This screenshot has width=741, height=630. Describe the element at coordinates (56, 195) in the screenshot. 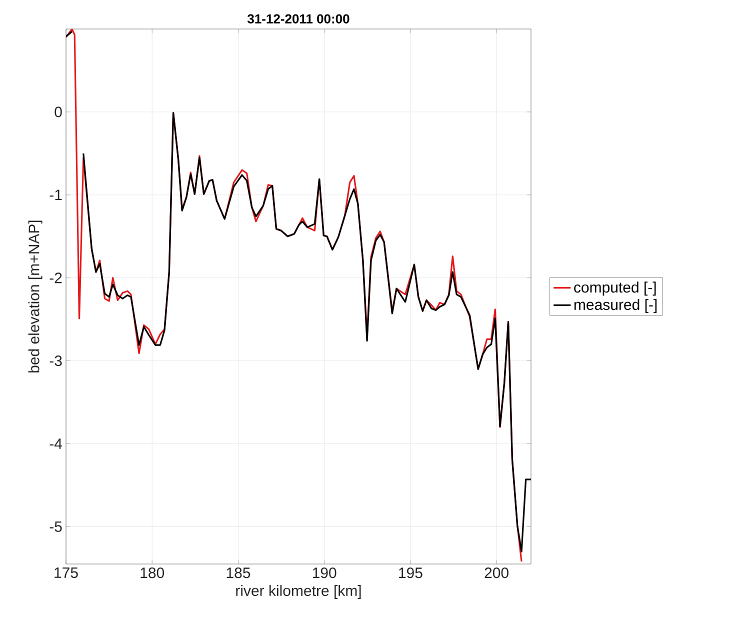

I see `y-tick-label: -1` at that location.